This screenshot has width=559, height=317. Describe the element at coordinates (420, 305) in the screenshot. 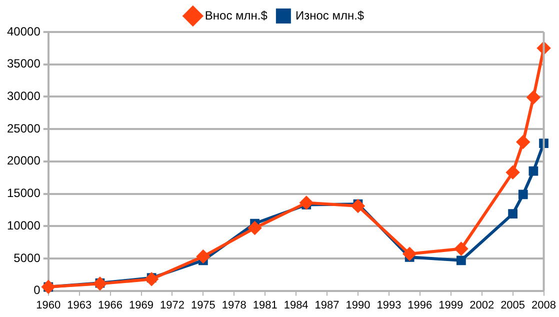

I see `x-tick-label: 1996` at that location.